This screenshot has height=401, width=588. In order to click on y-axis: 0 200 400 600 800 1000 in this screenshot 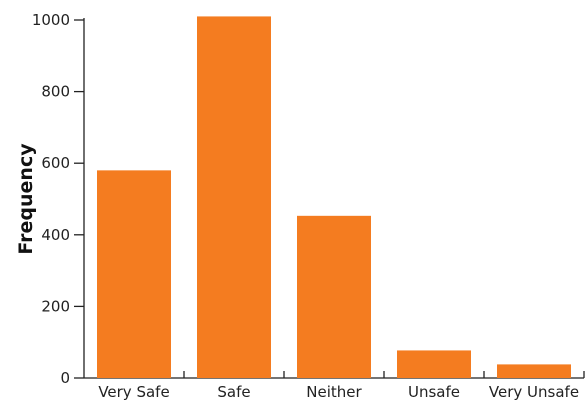, I will do `click(58, 199)`.